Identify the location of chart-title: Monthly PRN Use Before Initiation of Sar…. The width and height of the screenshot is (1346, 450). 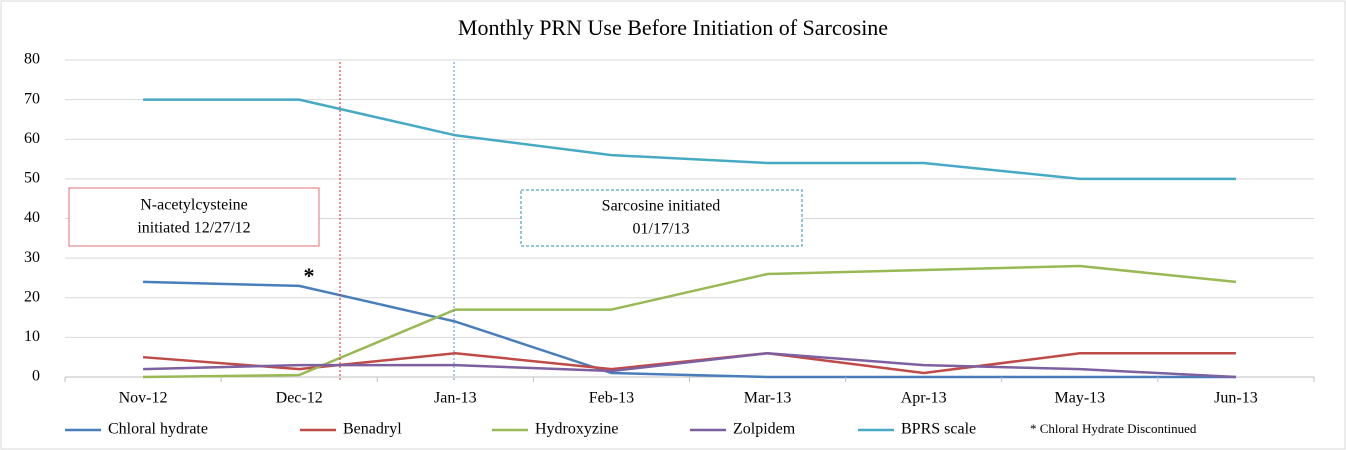
(673, 27).